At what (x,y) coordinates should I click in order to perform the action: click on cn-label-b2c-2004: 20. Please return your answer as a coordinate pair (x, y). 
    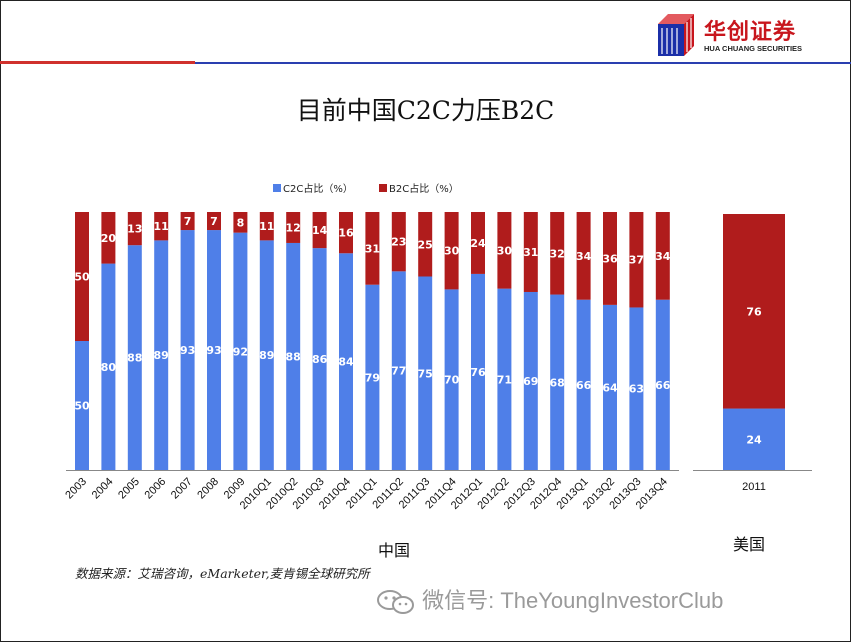
    Looking at the image, I should click on (109, 238).